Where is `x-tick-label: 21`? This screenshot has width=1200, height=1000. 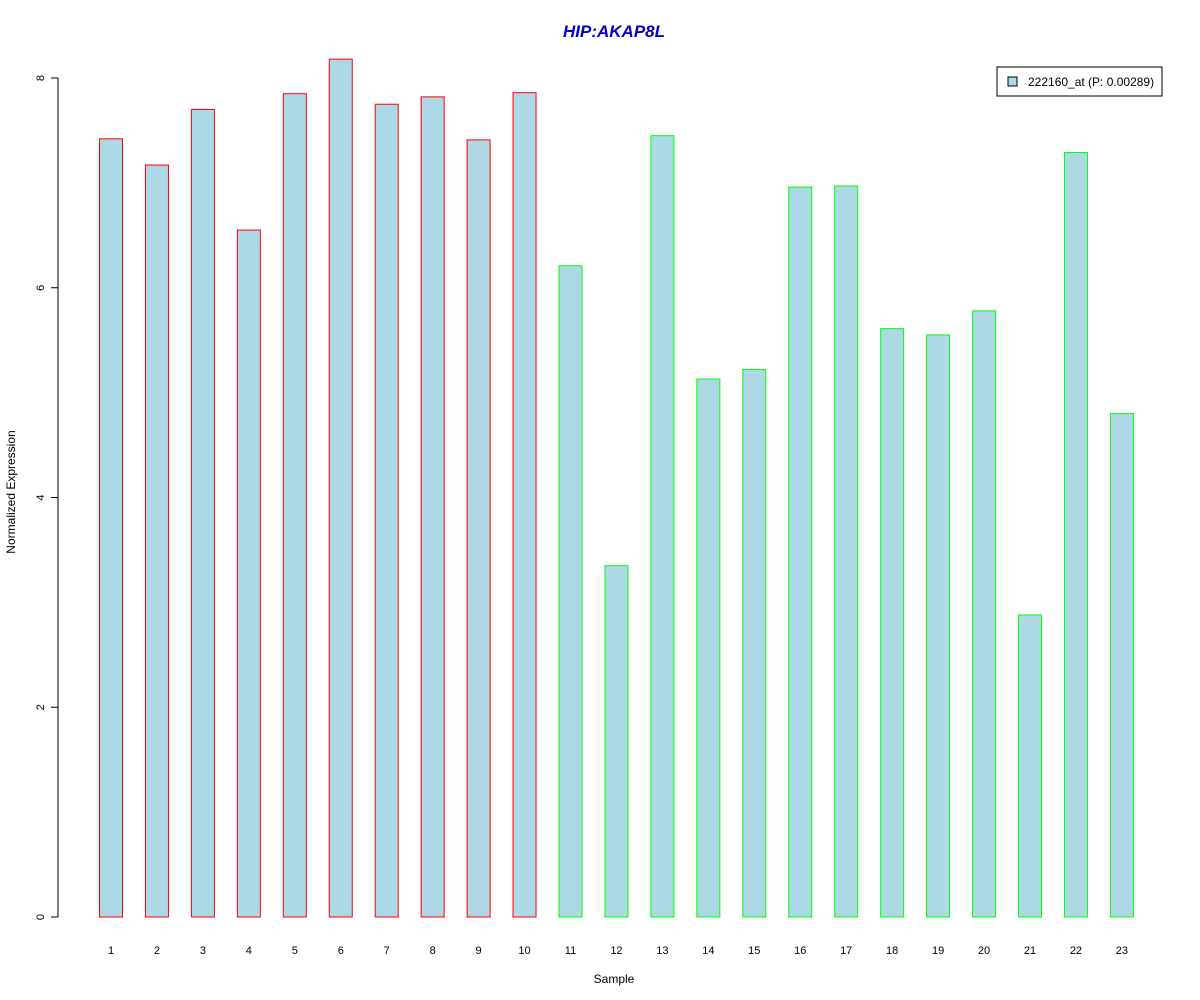
x-tick-label: 21 is located at coordinates (1030, 951).